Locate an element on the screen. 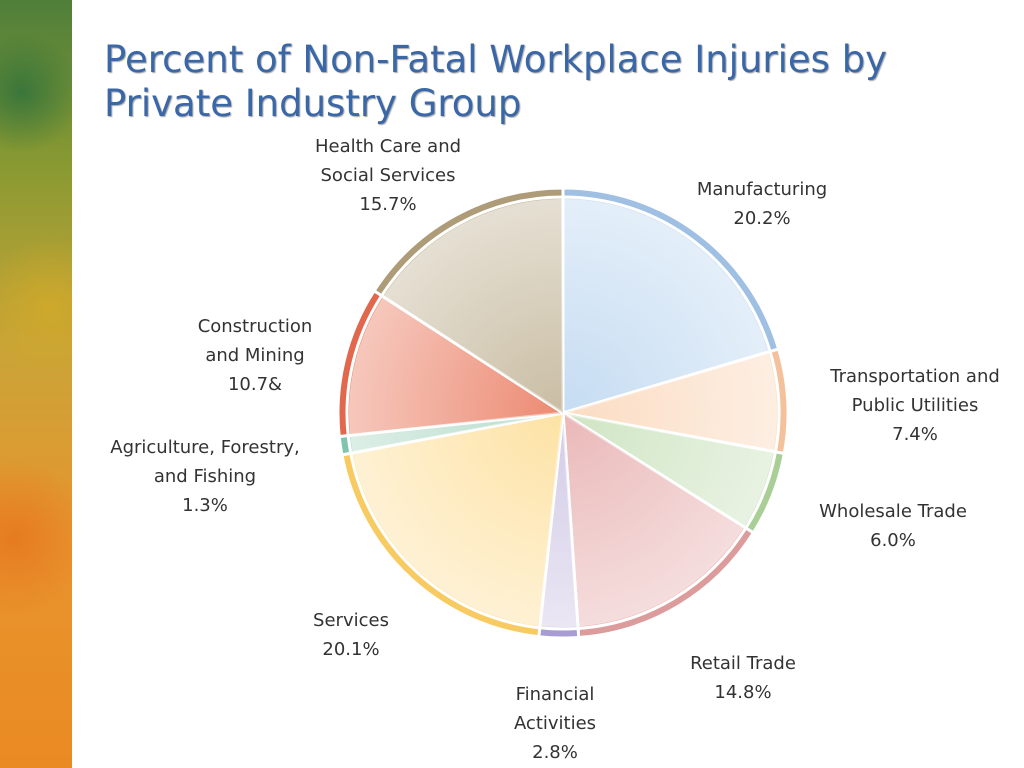  slice-value-financial-activities: 2.8% is located at coordinates (555, 752).